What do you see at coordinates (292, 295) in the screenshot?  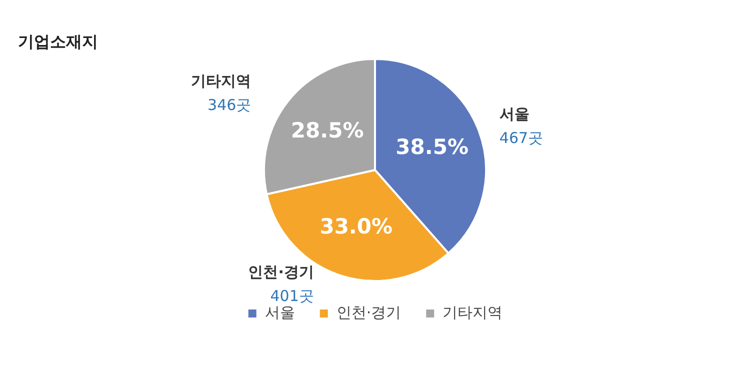 I see `text: 401곳` at bounding box center [292, 295].